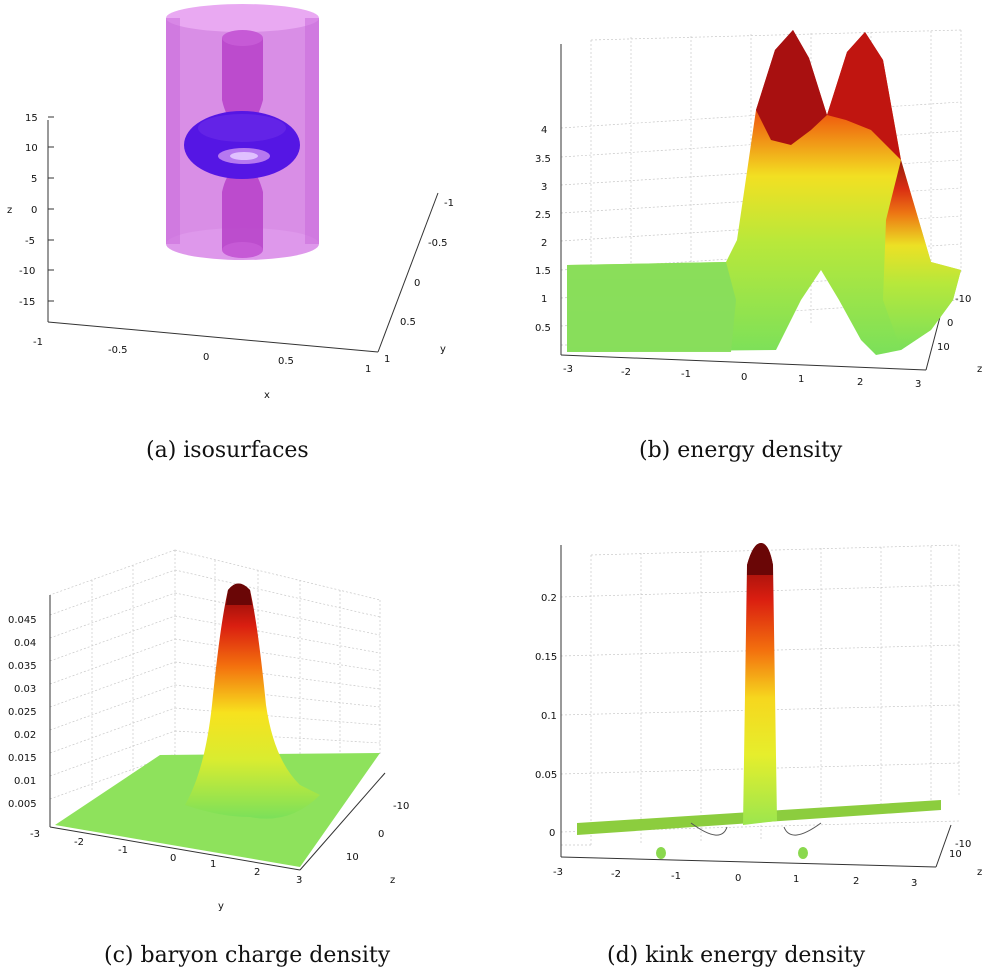 Image resolution: width=982 pixels, height=975 pixels. I want to click on baryon-surface, so click(217, 725).